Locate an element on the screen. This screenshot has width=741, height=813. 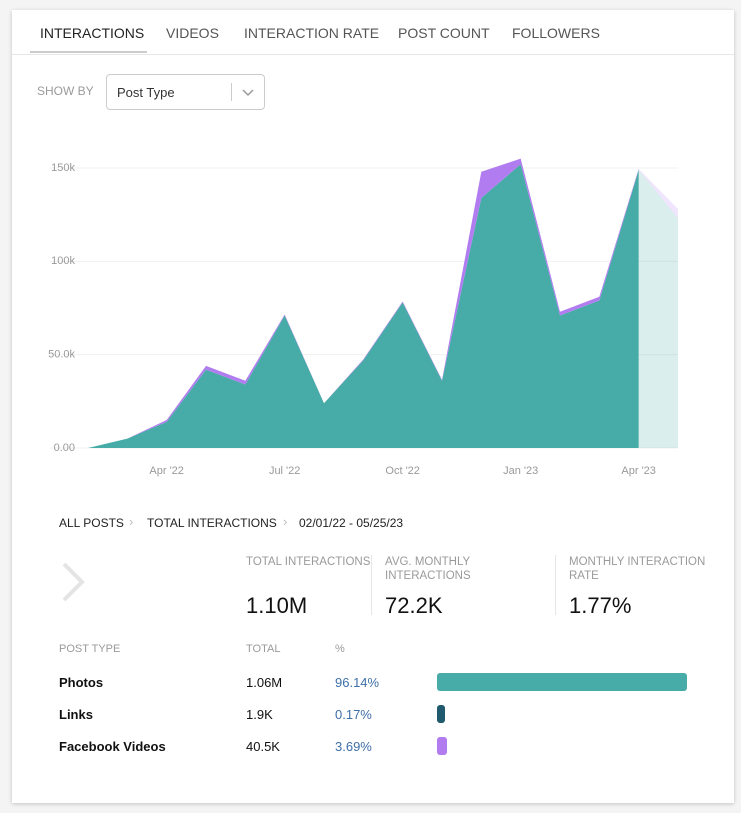
stat-label: AVG. MONTHLY INTERACTIONS is located at coordinates (428, 569).